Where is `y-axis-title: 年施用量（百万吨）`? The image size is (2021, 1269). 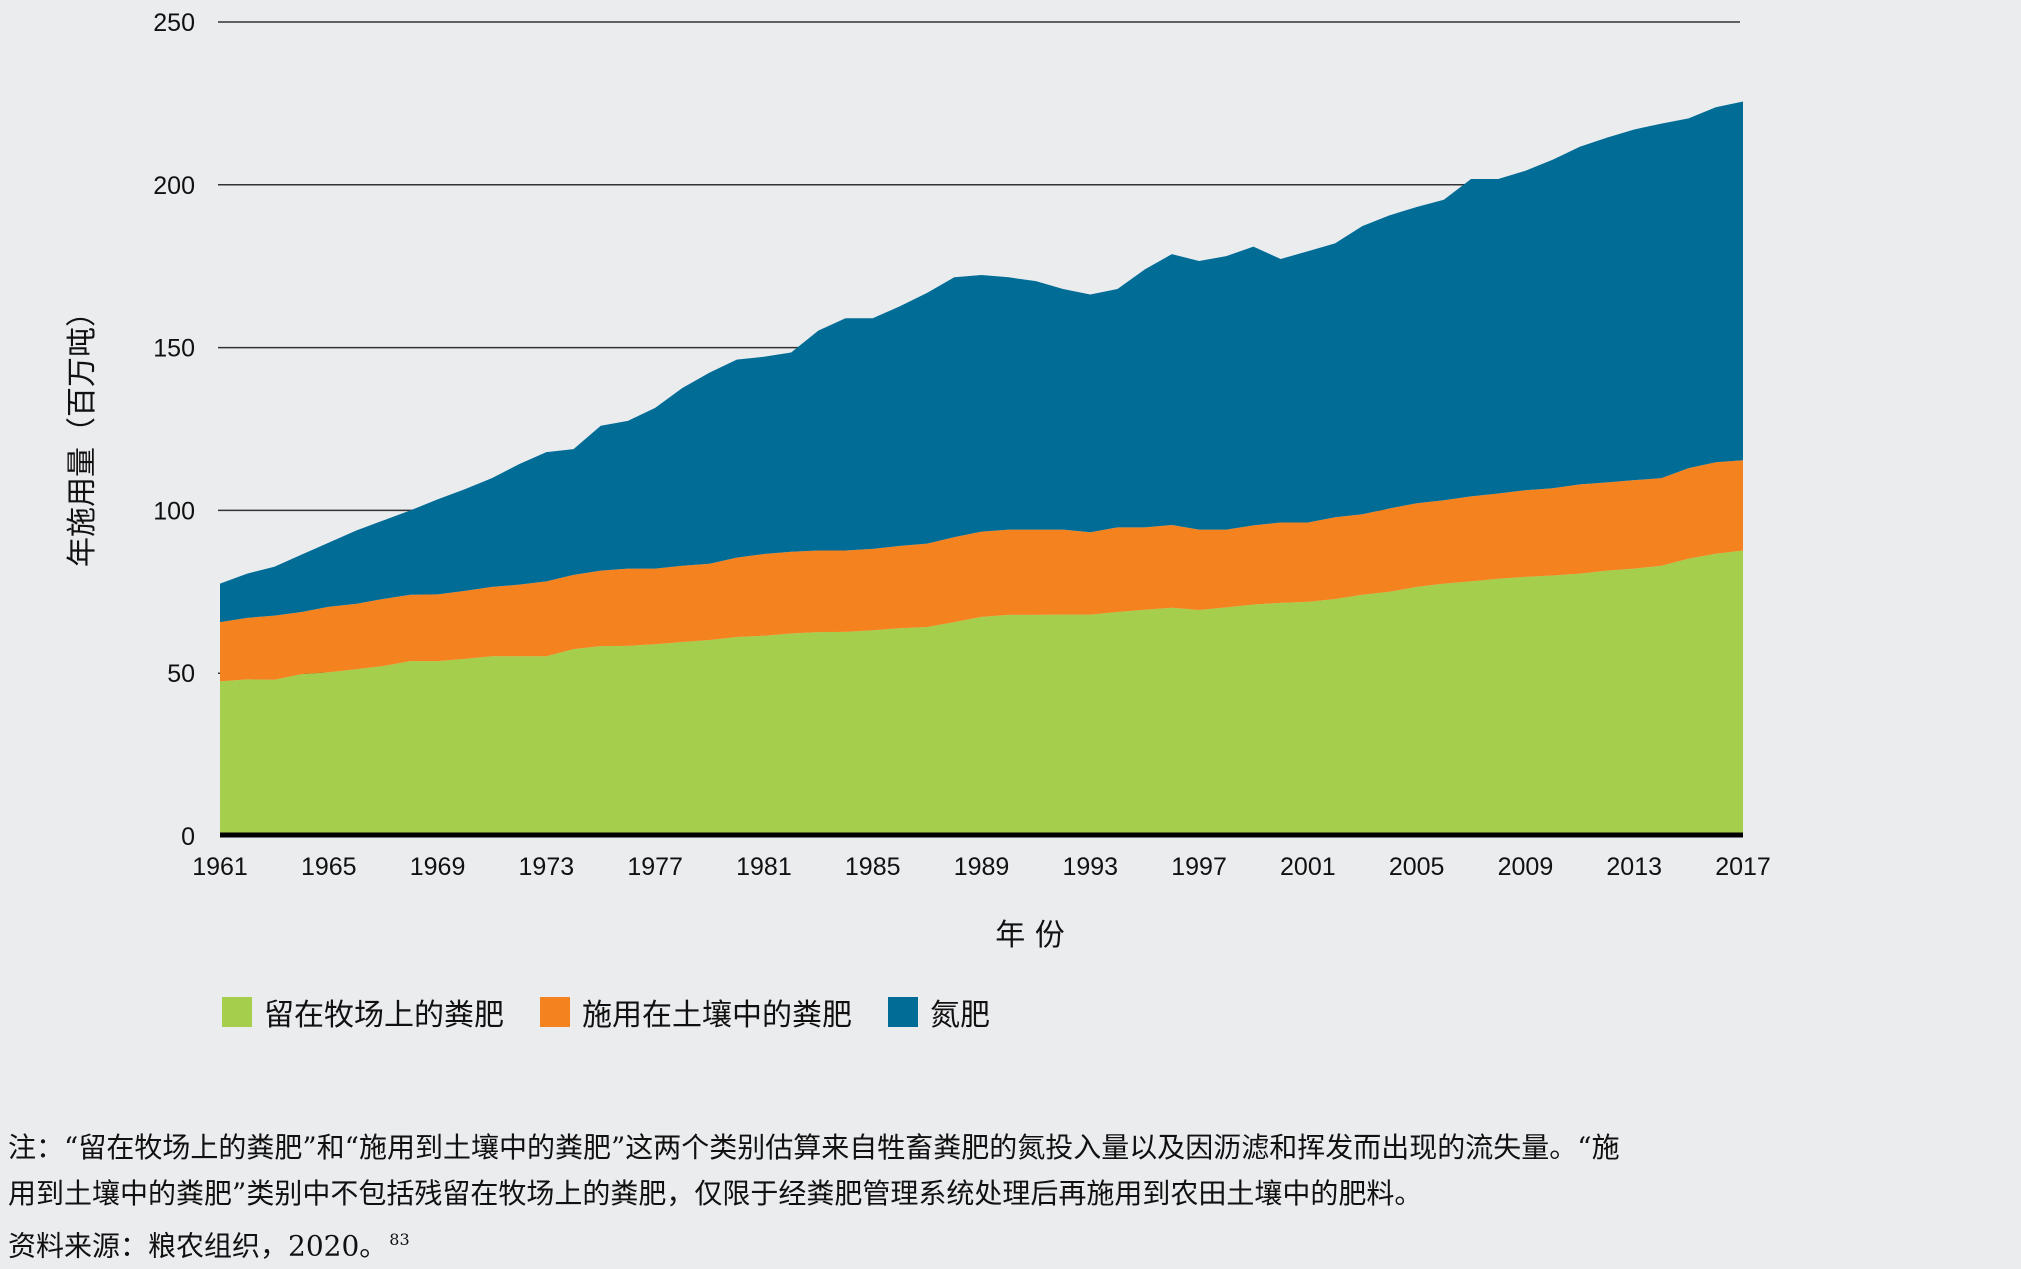
y-axis-title: 年施用量（百万吨） is located at coordinates (82, 432).